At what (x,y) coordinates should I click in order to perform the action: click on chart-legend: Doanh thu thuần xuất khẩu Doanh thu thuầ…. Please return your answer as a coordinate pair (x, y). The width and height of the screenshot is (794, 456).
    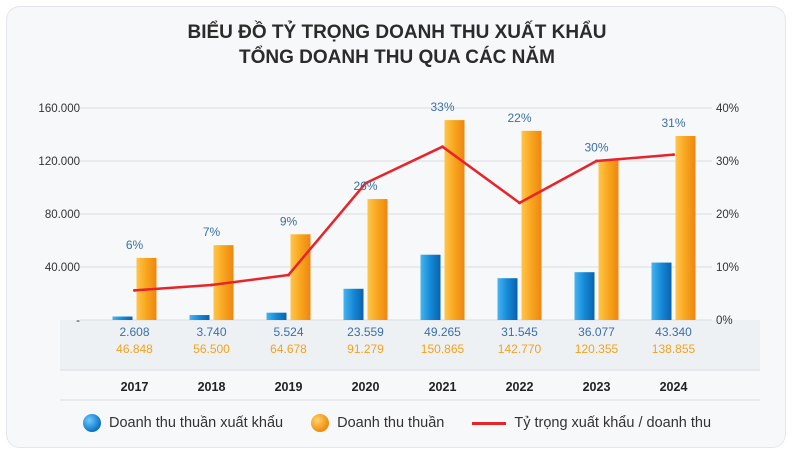
    Looking at the image, I should click on (397, 423).